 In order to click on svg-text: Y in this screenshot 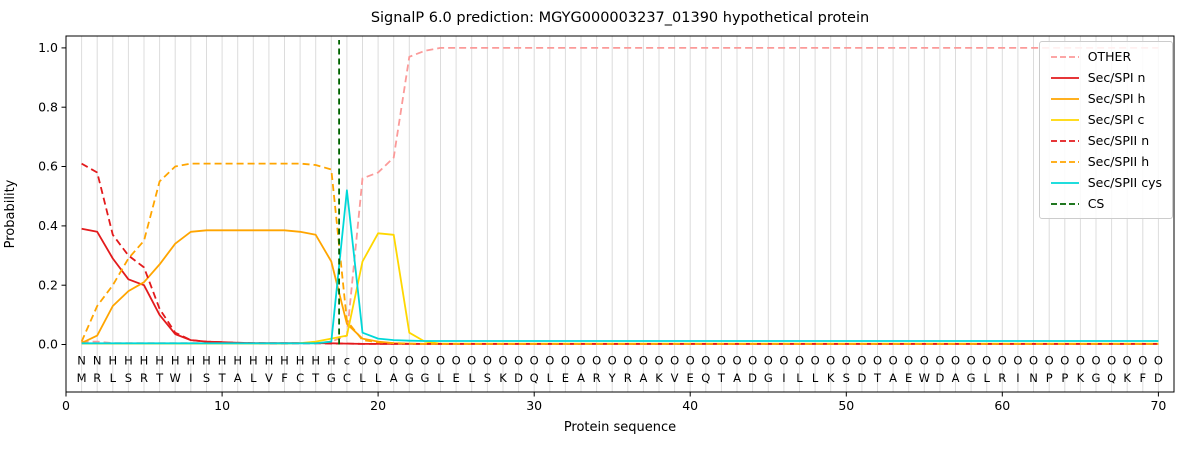, I will do `click(612, 378)`.